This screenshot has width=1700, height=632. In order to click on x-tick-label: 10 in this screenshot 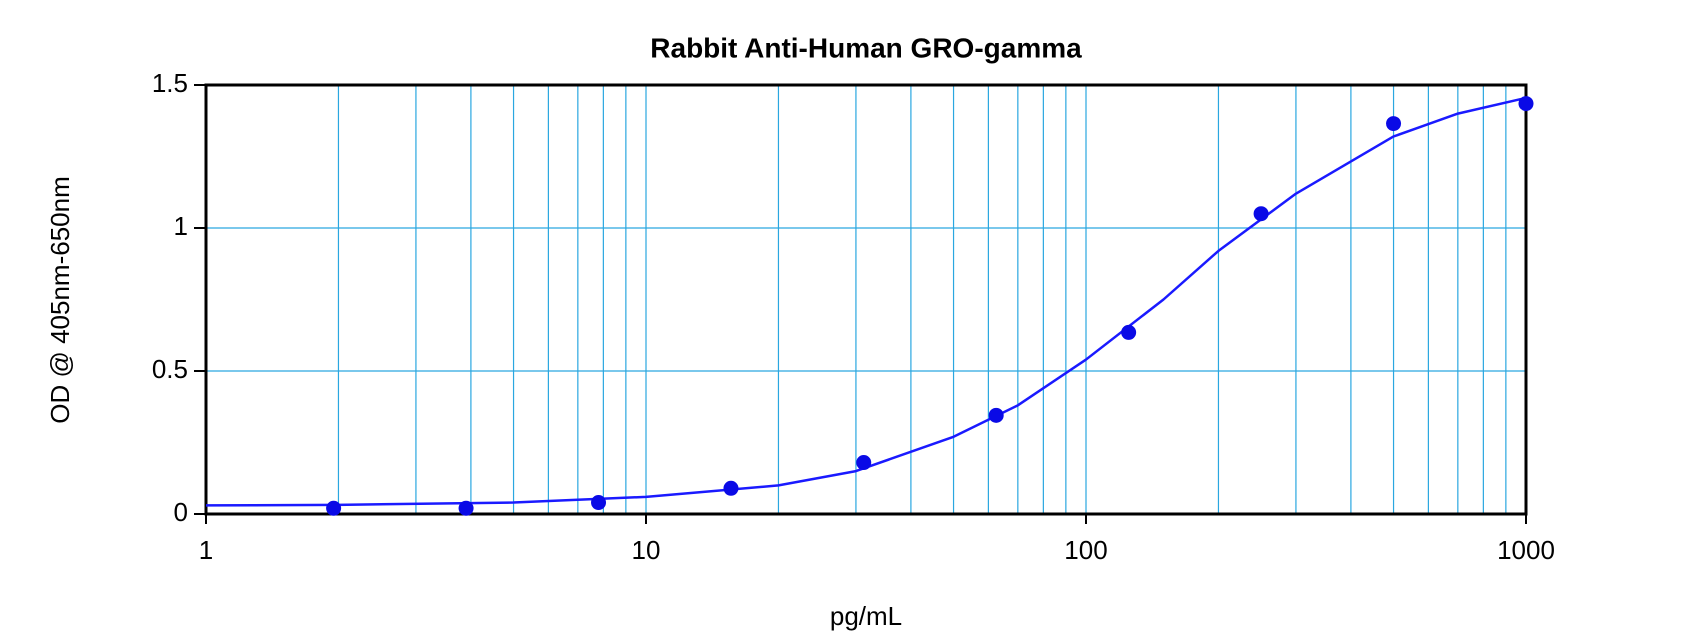, I will do `click(646, 550)`.